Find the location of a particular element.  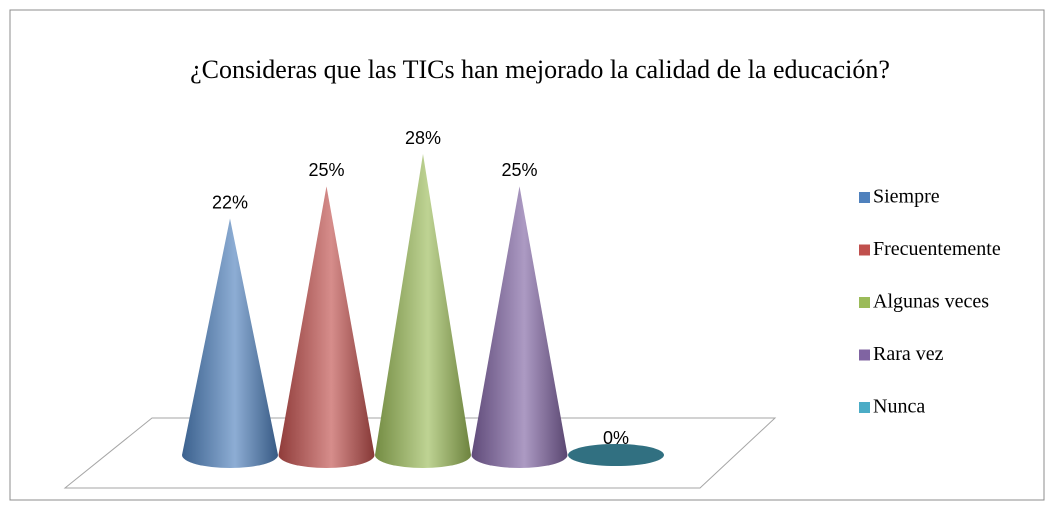

data-label: 22% is located at coordinates (230, 202).